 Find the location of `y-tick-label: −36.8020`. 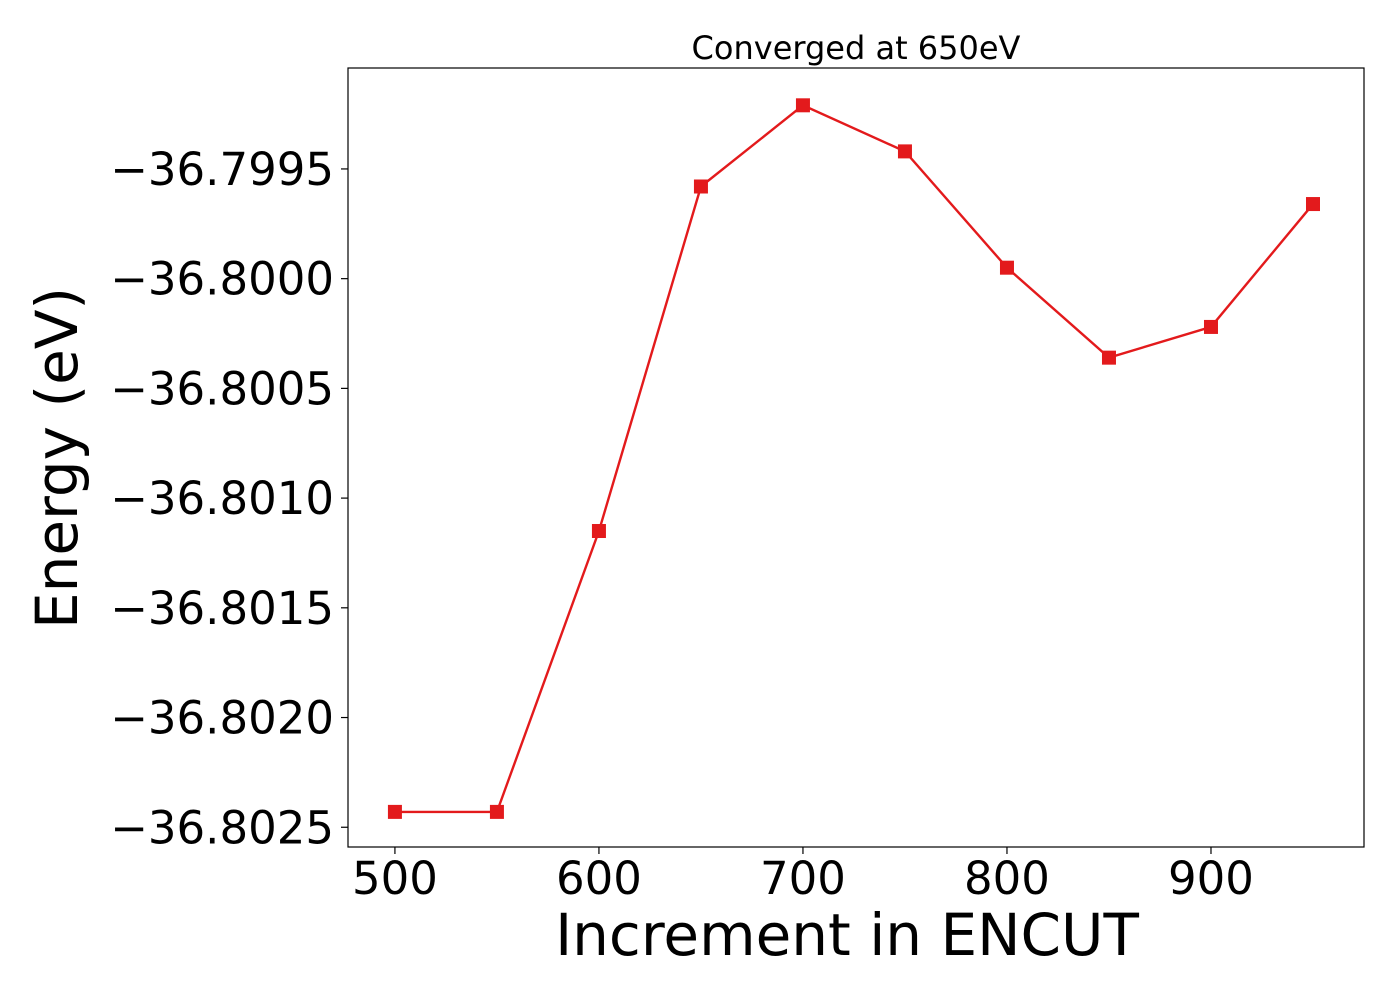

y-tick-label: −36.8020 is located at coordinates (222, 718).